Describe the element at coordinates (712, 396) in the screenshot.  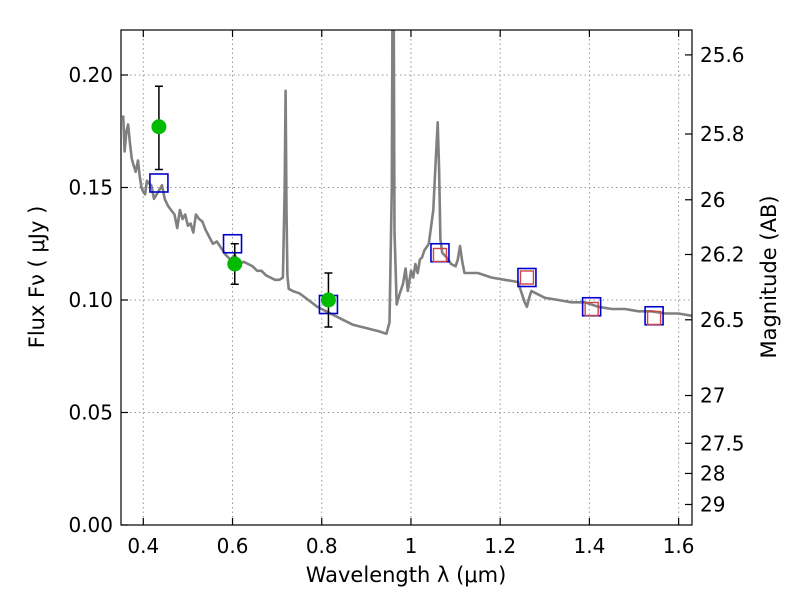
I see `y2-tick-label: 27` at that location.